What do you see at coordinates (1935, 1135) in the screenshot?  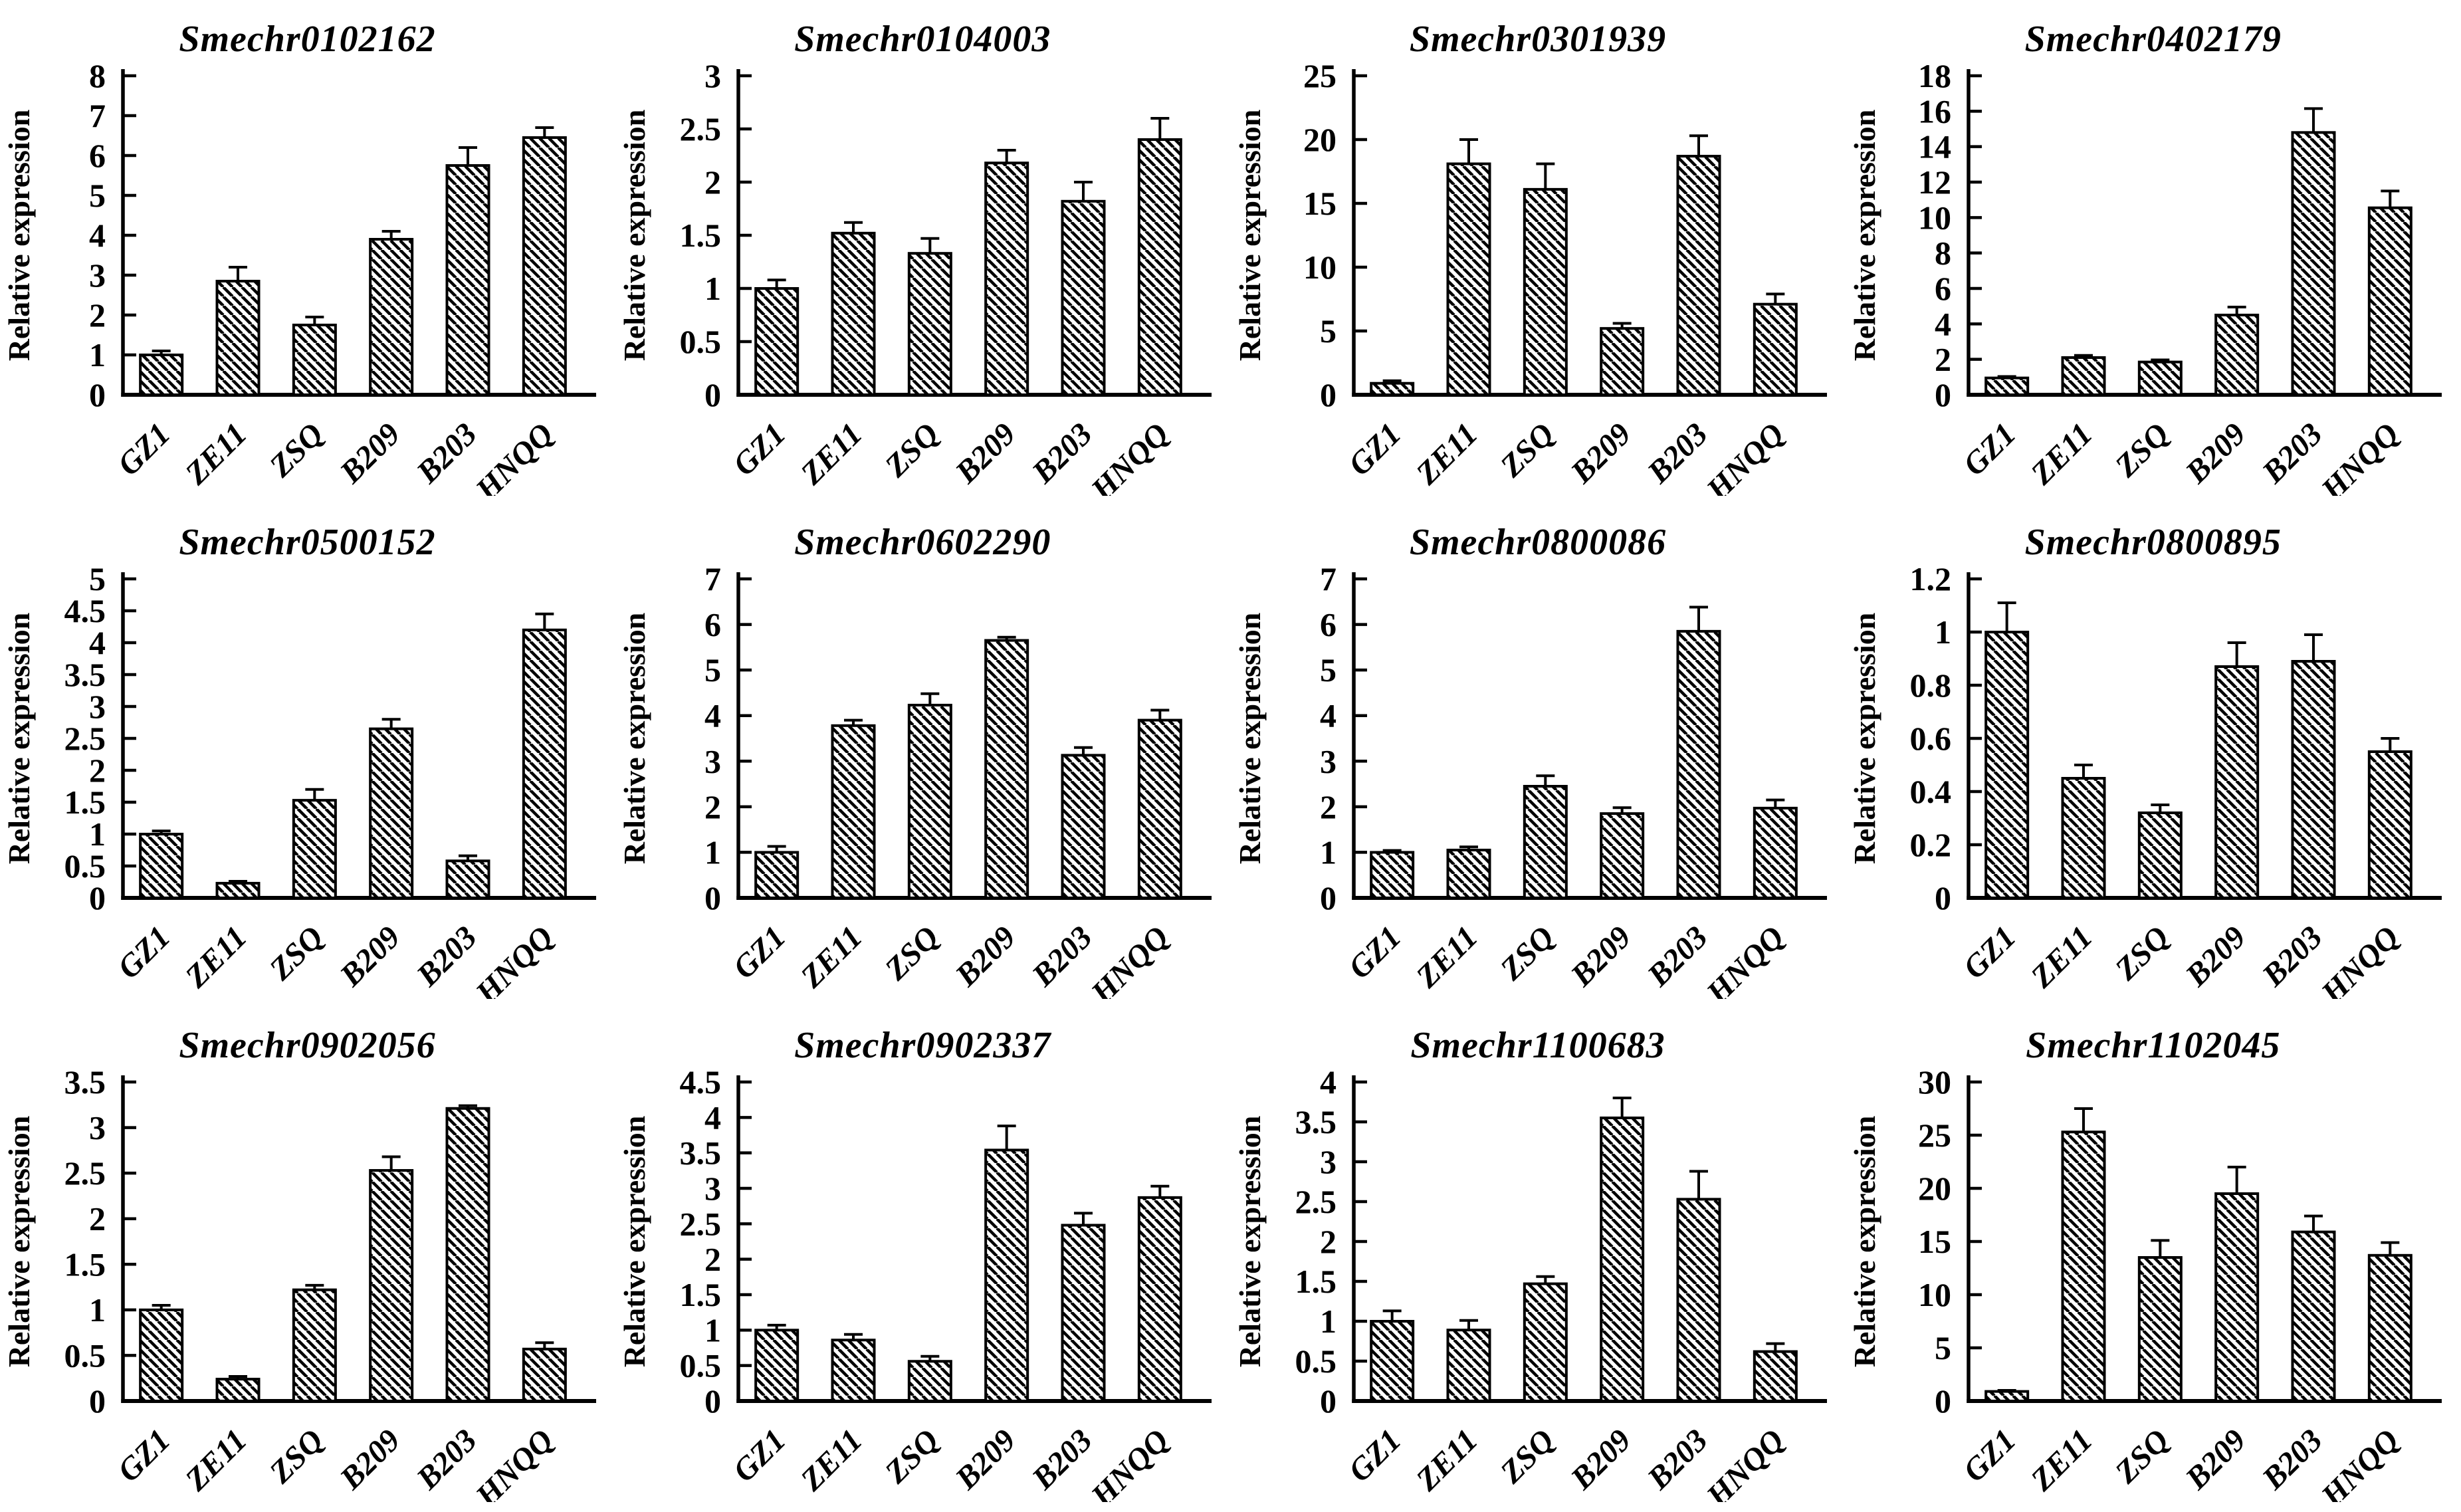 I see `y-tick-label: 25` at bounding box center [1935, 1135].